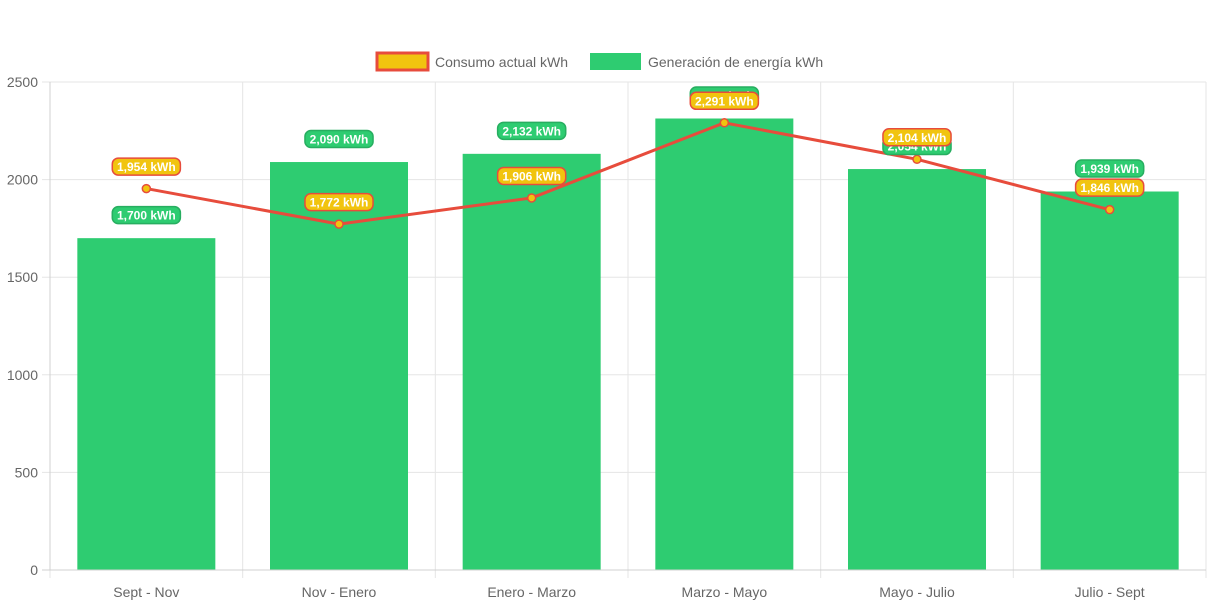 The height and width of the screenshot is (606, 1213). I want to click on line-series, so click(628, 173).